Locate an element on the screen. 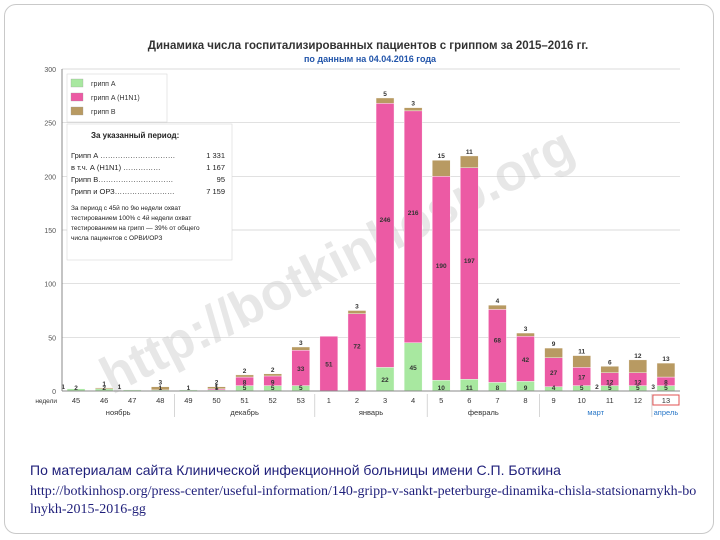 This screenshot has width=720, height=540. data-label: 190 is located at coordinates (441, 266).